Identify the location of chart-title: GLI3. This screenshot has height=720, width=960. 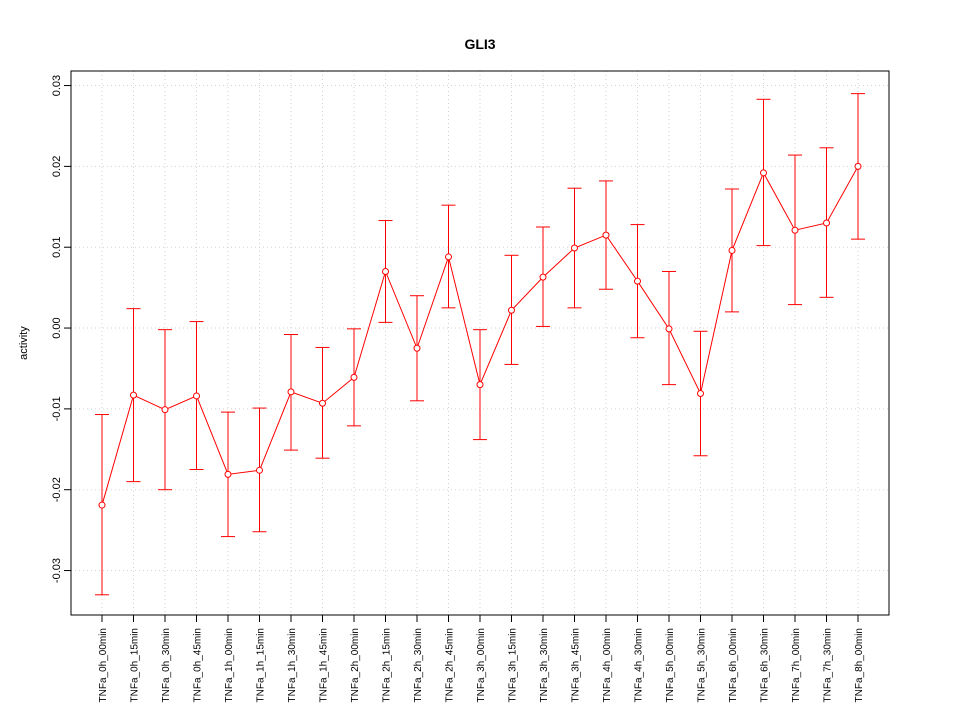
(479, 44).